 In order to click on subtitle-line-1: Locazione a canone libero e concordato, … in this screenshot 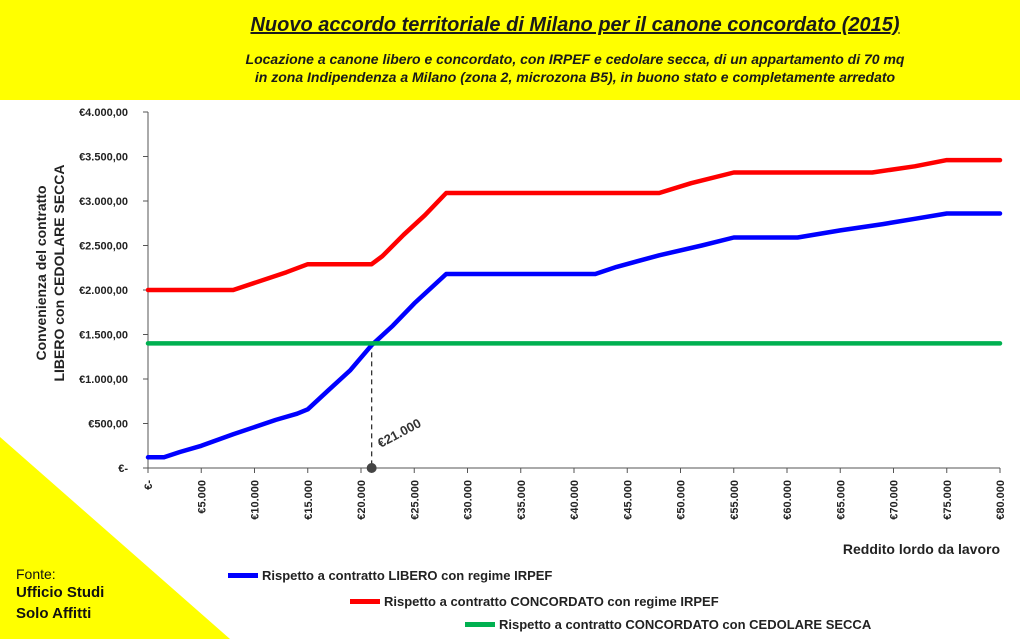, I will do `click(575, 59)`.